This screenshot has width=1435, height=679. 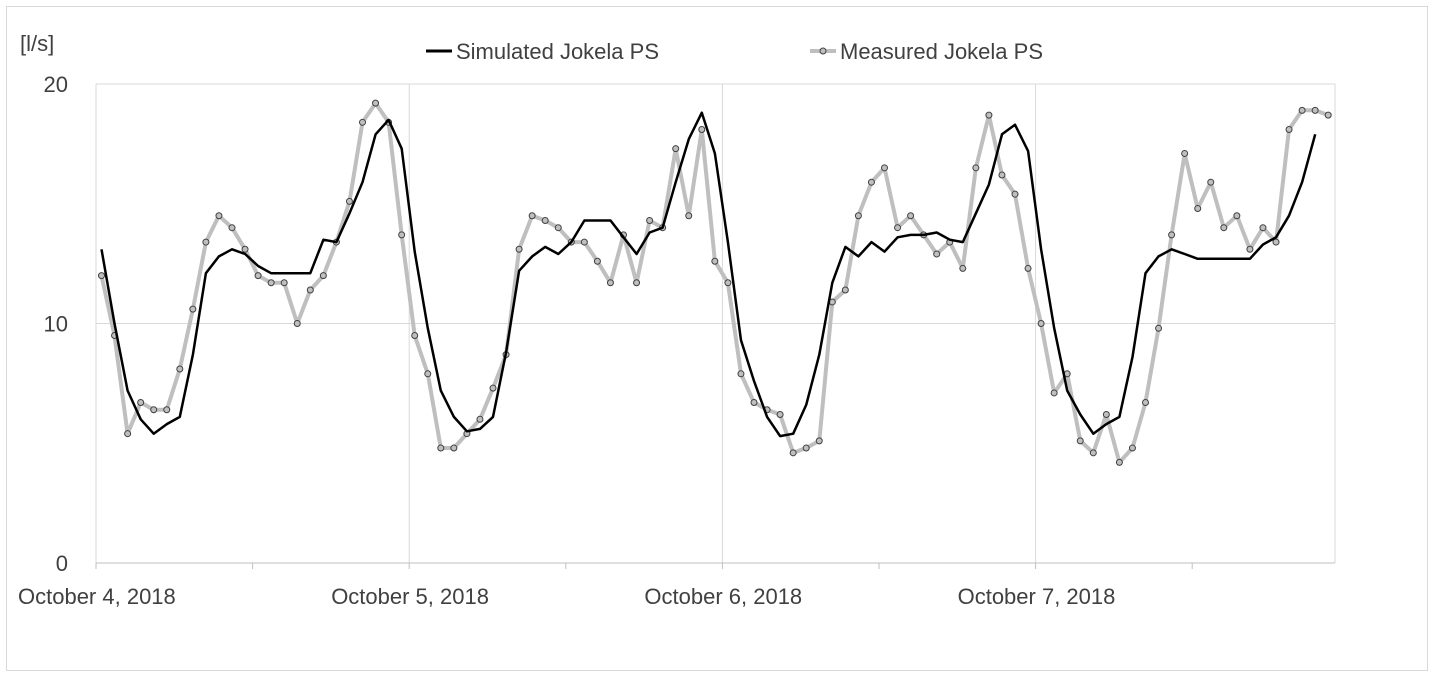 What do you see at coordinates (723, 596) in the screenshot?
I see `x-tick-label: October 6, 2018` at bounding box center [723, 596].